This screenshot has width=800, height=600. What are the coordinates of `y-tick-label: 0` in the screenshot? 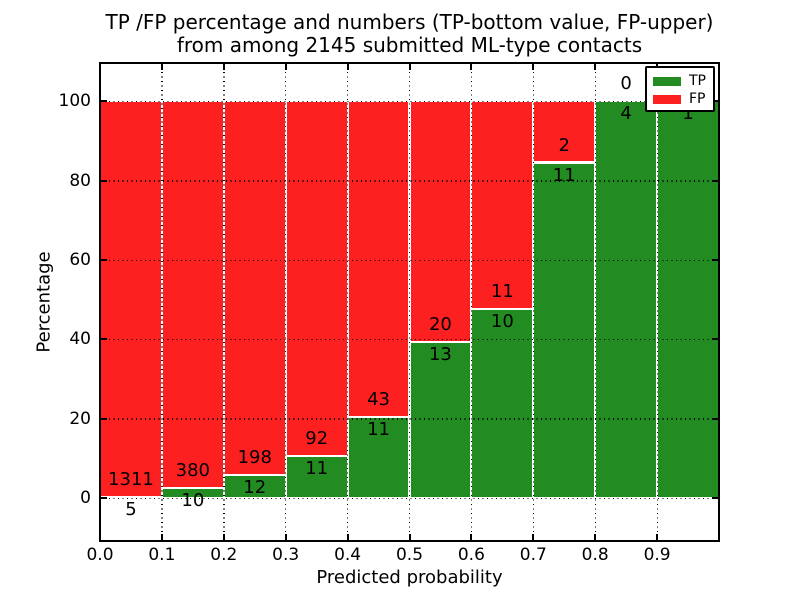 It's located at (85, 498).